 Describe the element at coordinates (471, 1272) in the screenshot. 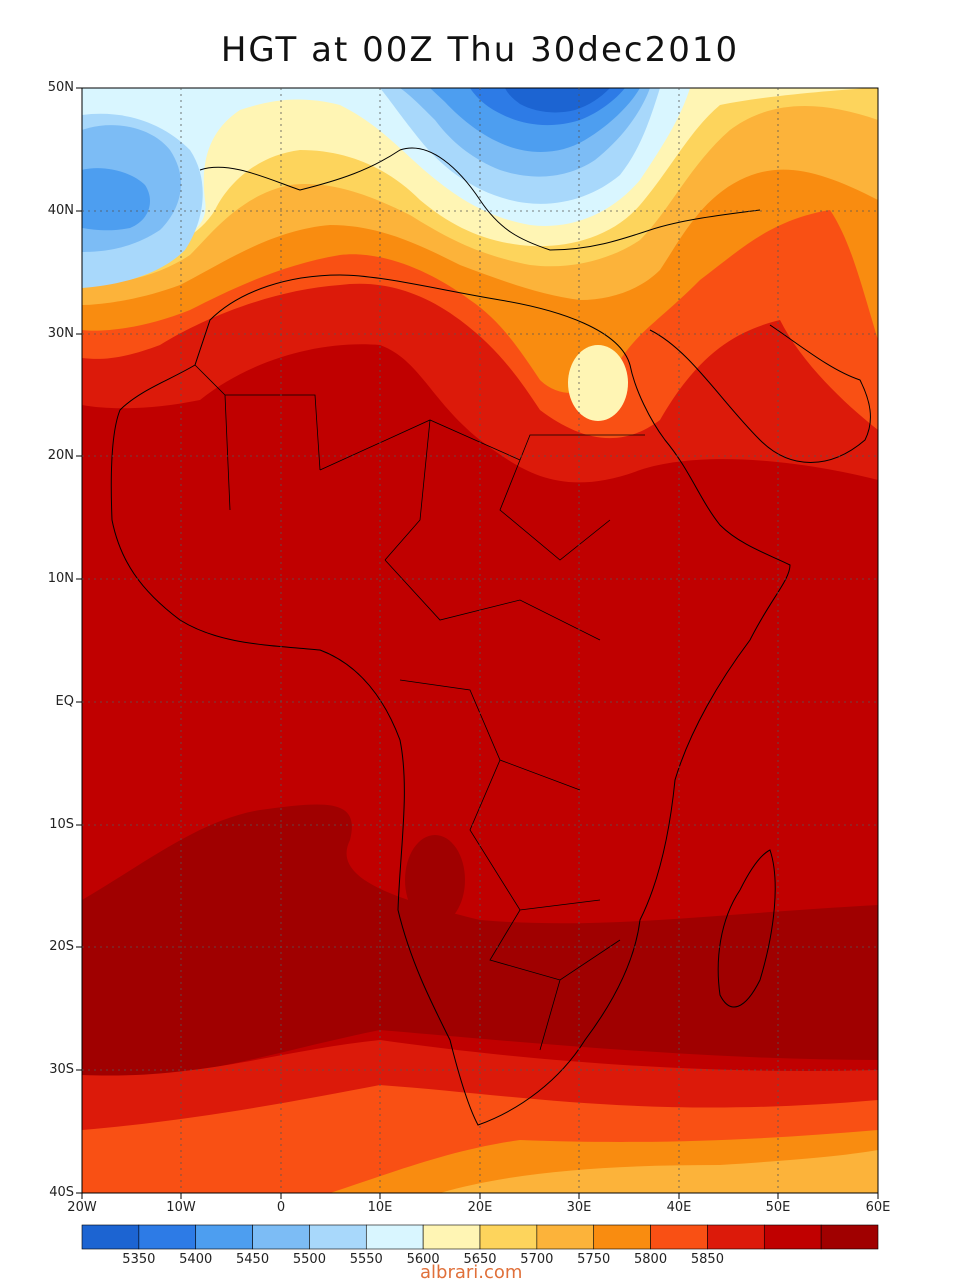

I see `watermark-text: albrari.com` at that location.